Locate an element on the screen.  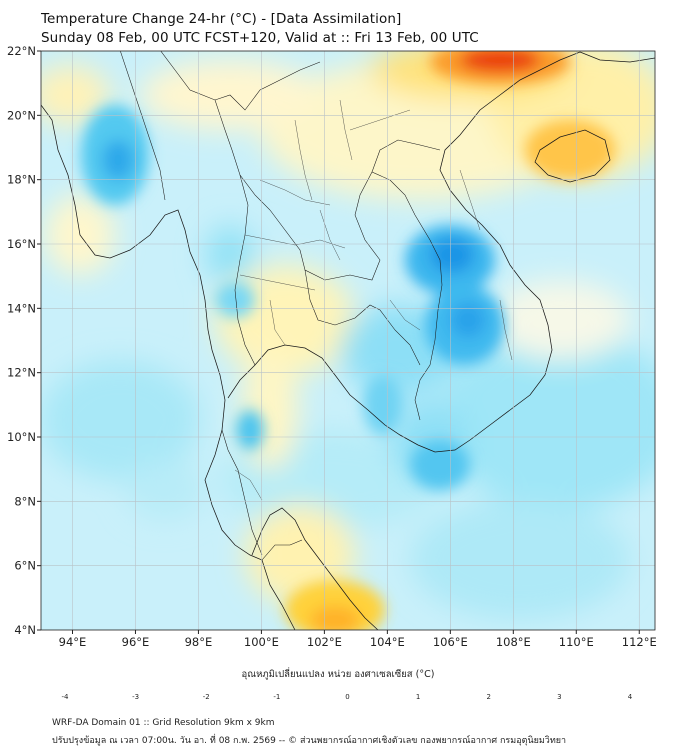
lon-label: 102°E is located at coordinates (324, 642).